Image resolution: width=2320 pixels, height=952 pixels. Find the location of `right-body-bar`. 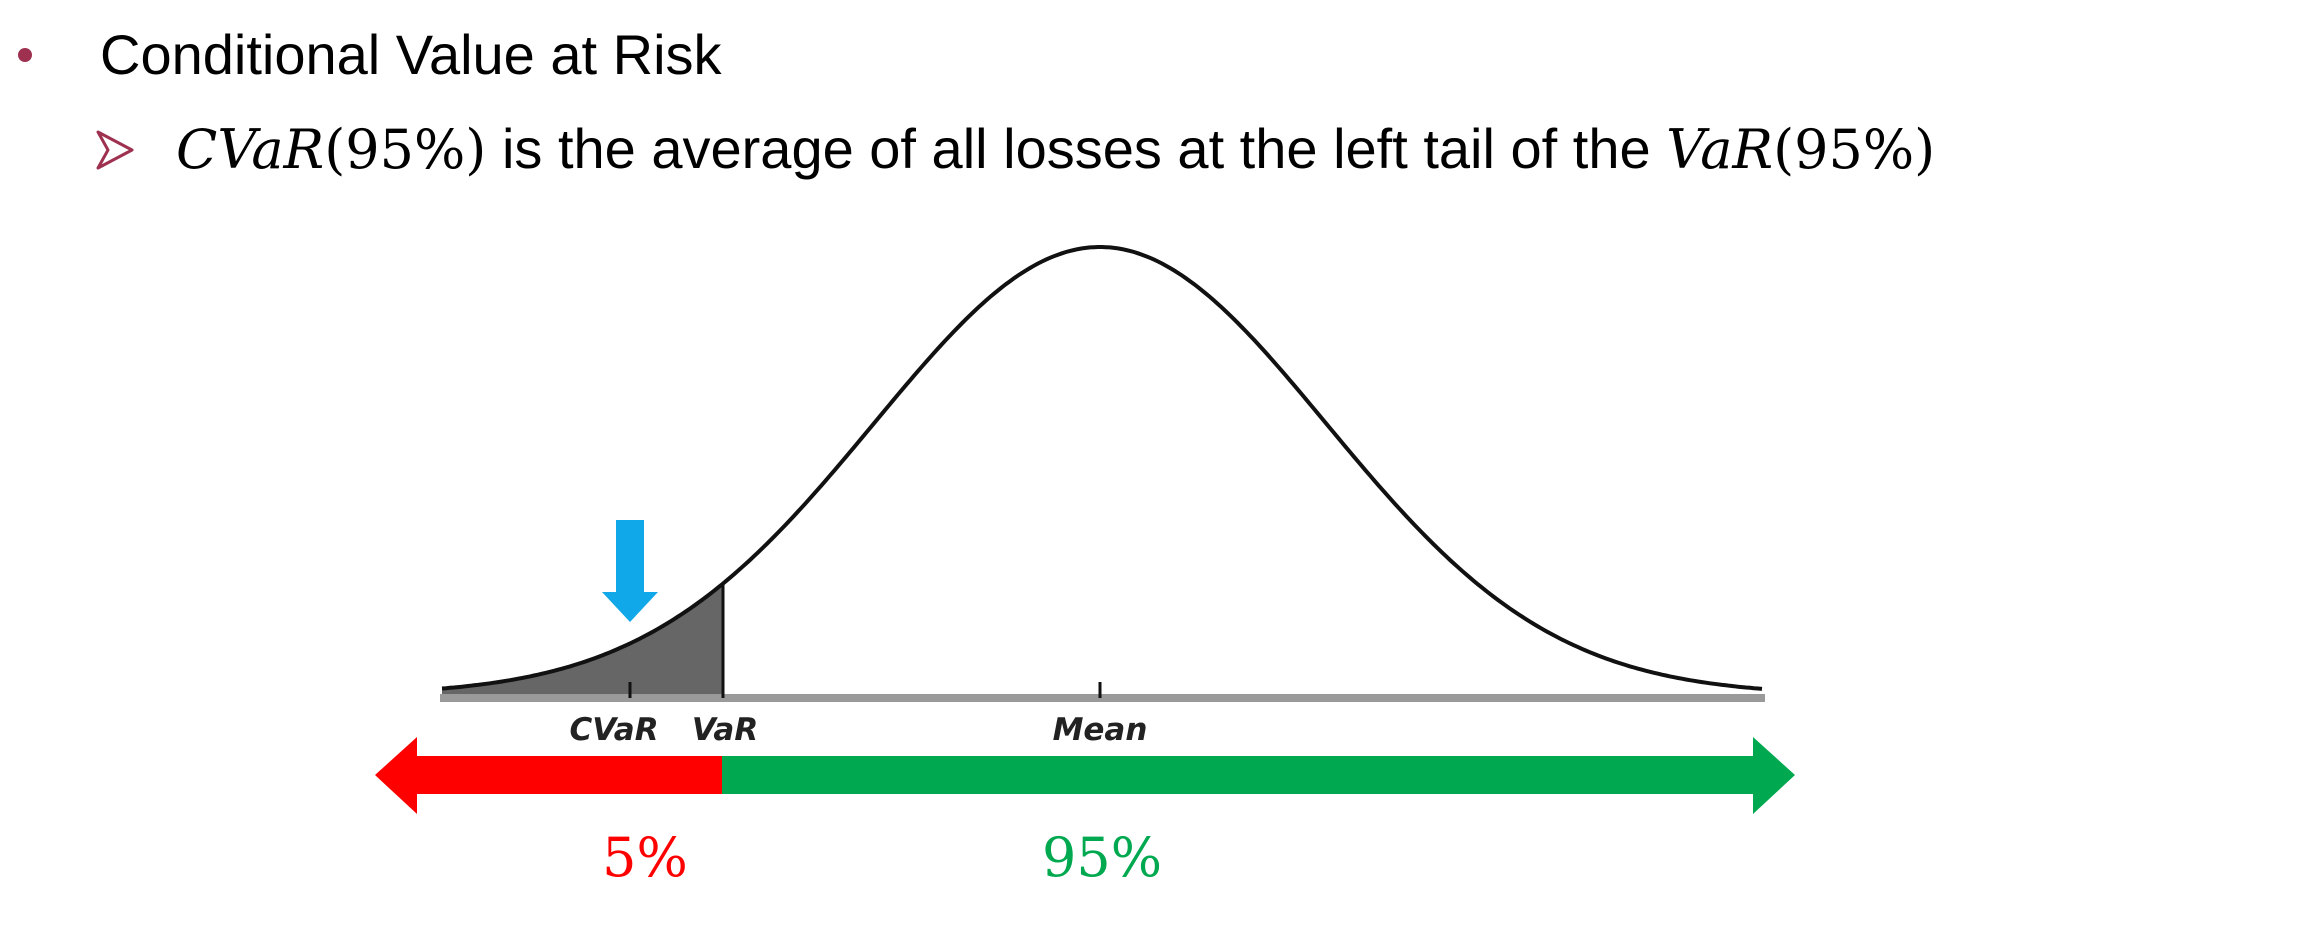

right-body-bar is located at coordinates (1258, 775).